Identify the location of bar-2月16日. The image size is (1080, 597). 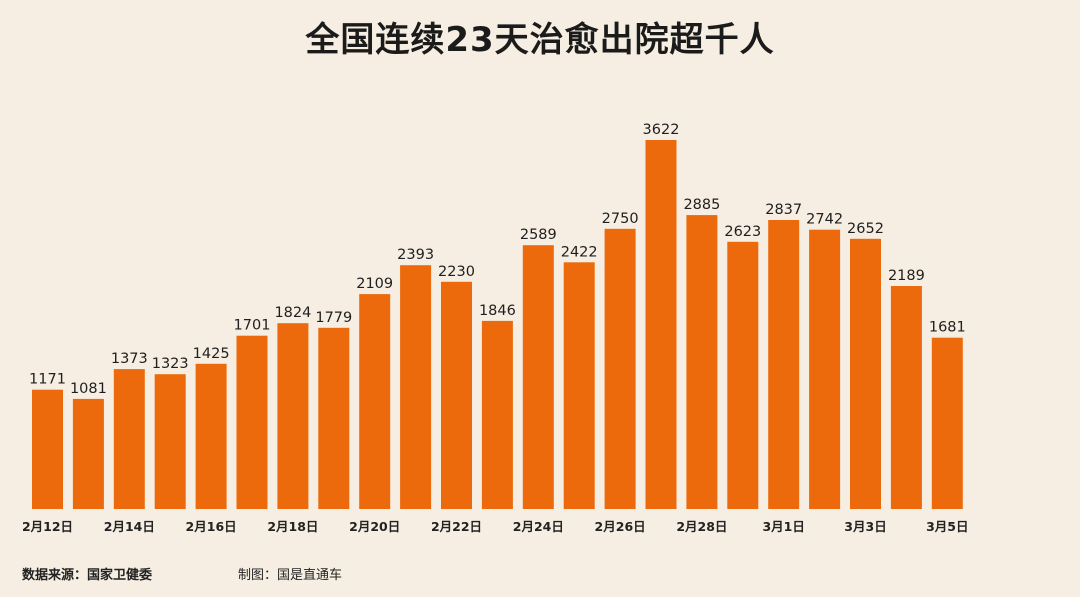
(211, 436).